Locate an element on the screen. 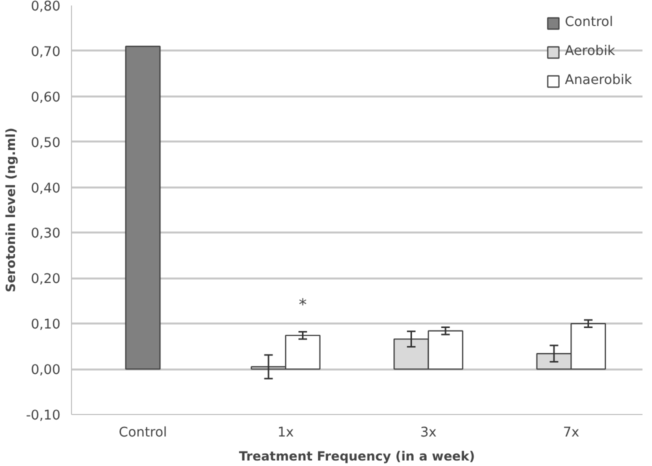 The height and width of the screenshot is (466, 652). x-tick-label: 3x is located at coordinates (428, 433).